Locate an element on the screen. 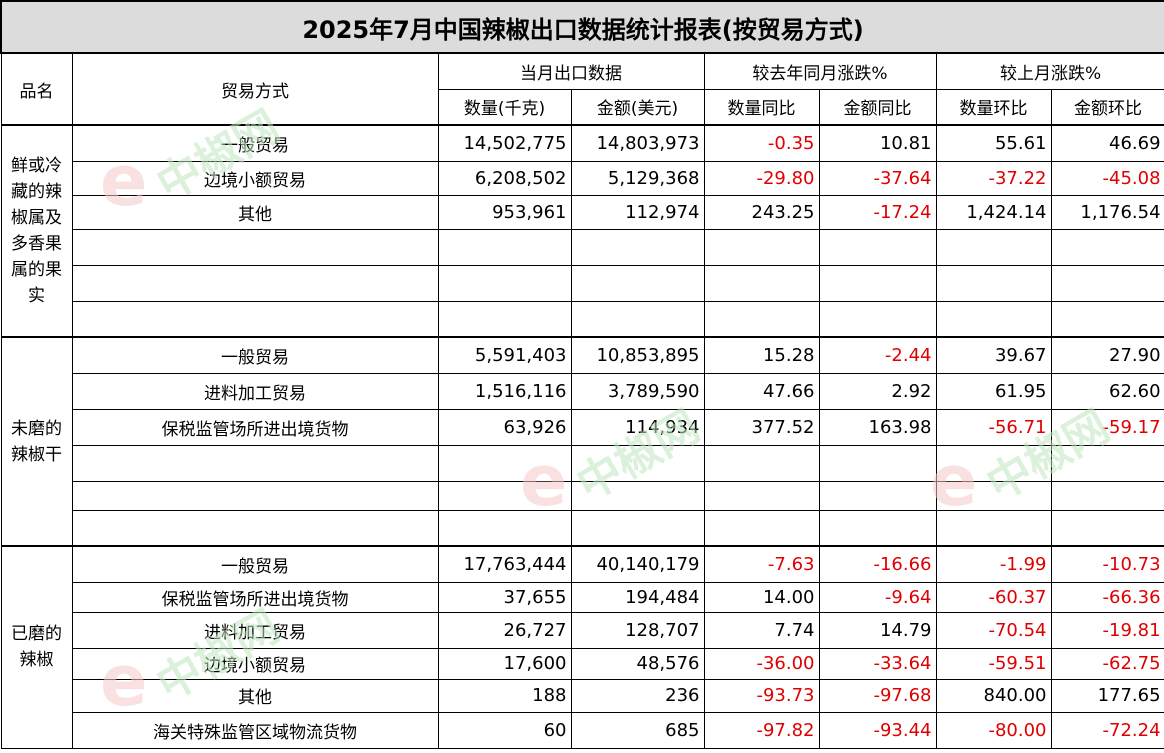 This screenshot has height=753, width=1164. amt-mom-cell: -66.36 is located at coordinates (1107, 597).